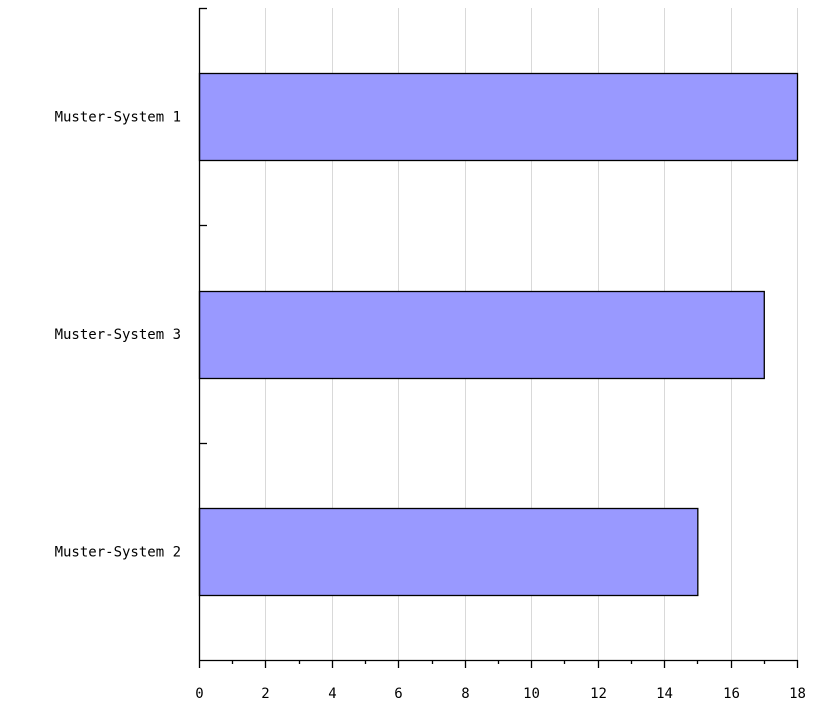 The image size is (813, 711). I want to click on x-tick-label: 10, so click(531, 694).